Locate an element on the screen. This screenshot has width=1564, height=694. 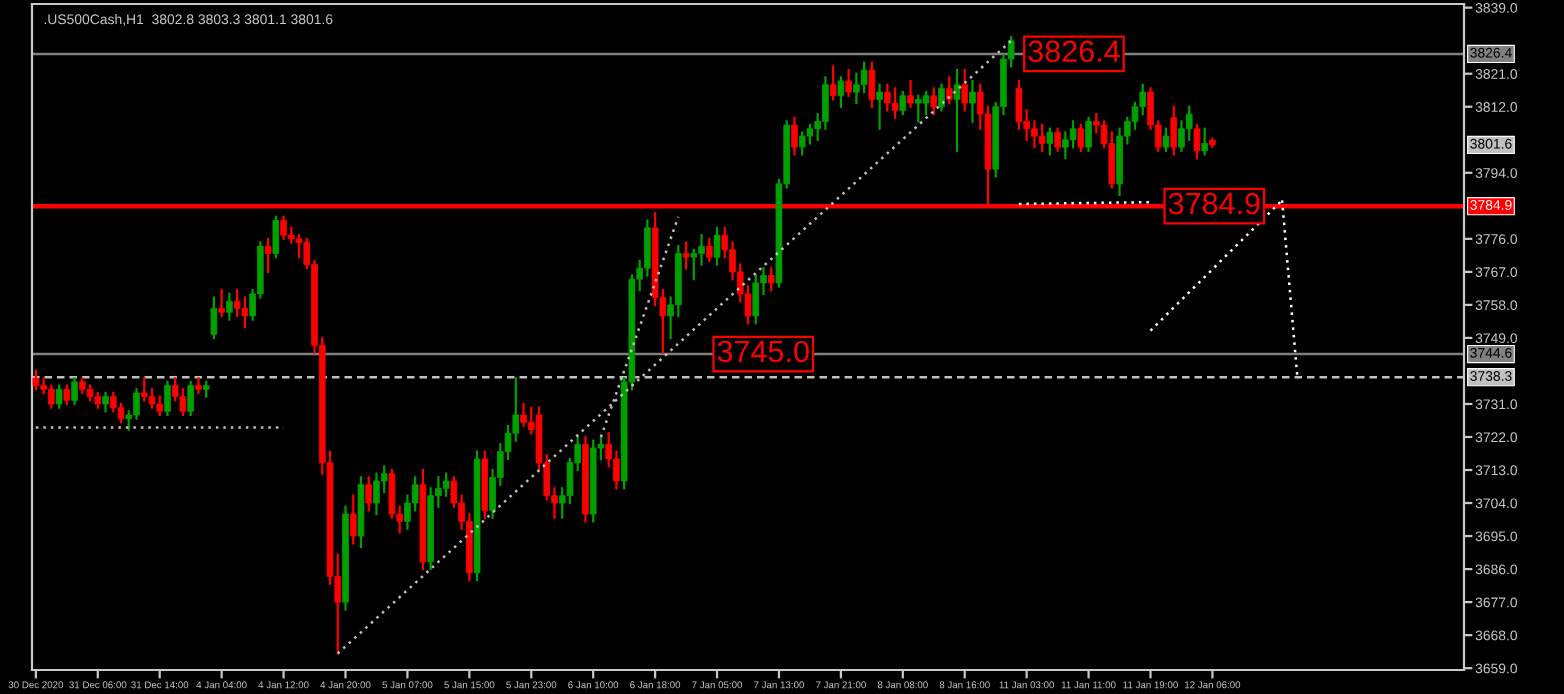
annotation: 3826.4 is located at coordinates (1074, 51).